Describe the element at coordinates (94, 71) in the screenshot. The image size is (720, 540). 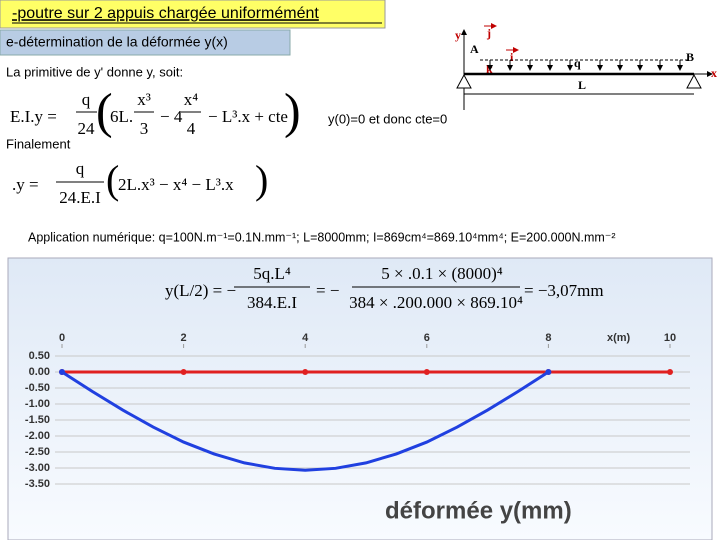
I see `intro-text: La primitive de y' donne y, soit:` at that location.